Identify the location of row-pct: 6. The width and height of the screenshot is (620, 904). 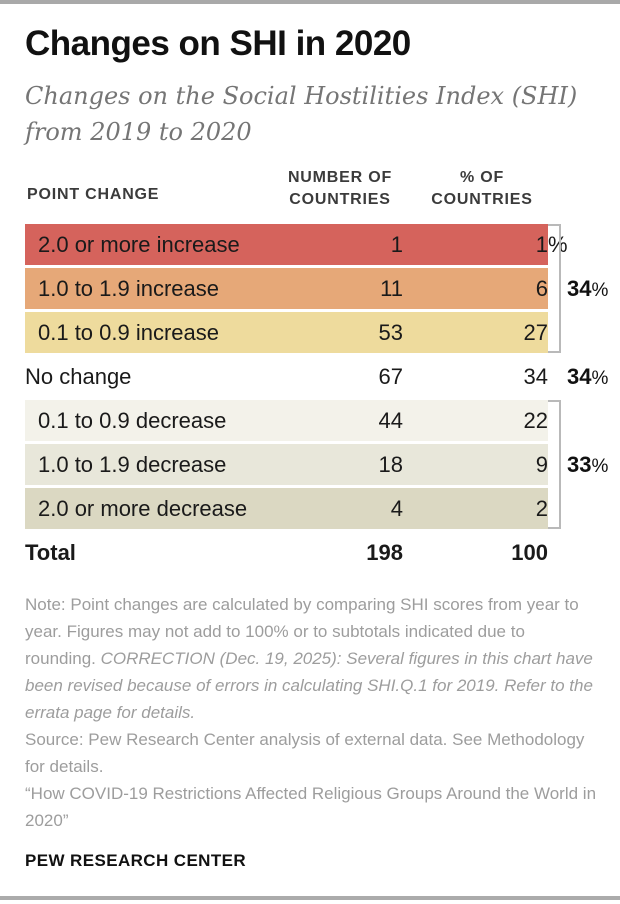
(541, 288).